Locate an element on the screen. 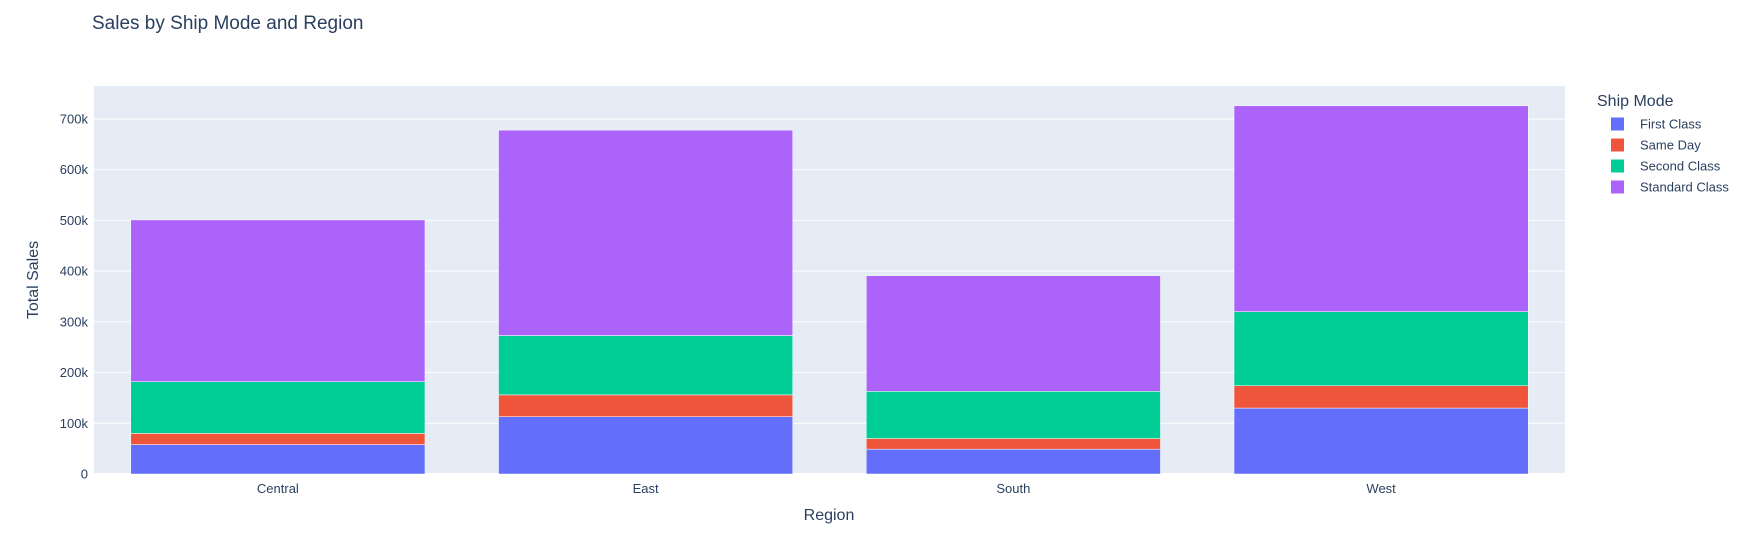 This screenshot has width=1751, height=537. bar-segment-second-class: West — Second Class: 146000 is located at coordinates (1381, 348).